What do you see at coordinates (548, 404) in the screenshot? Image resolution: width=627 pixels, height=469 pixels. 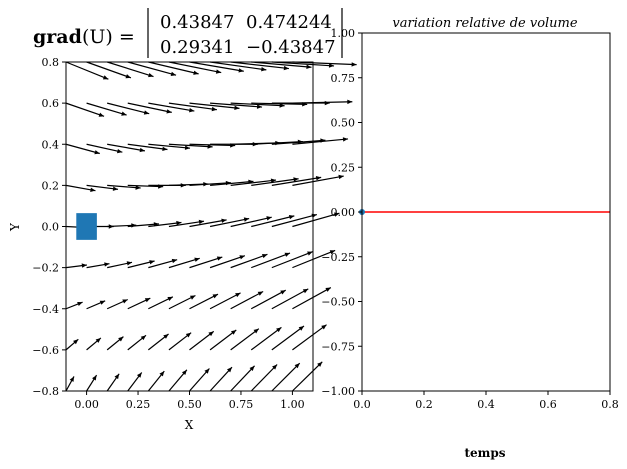 I see `volume-x-tick-label: 0.6` at bounding box center [548, 404].